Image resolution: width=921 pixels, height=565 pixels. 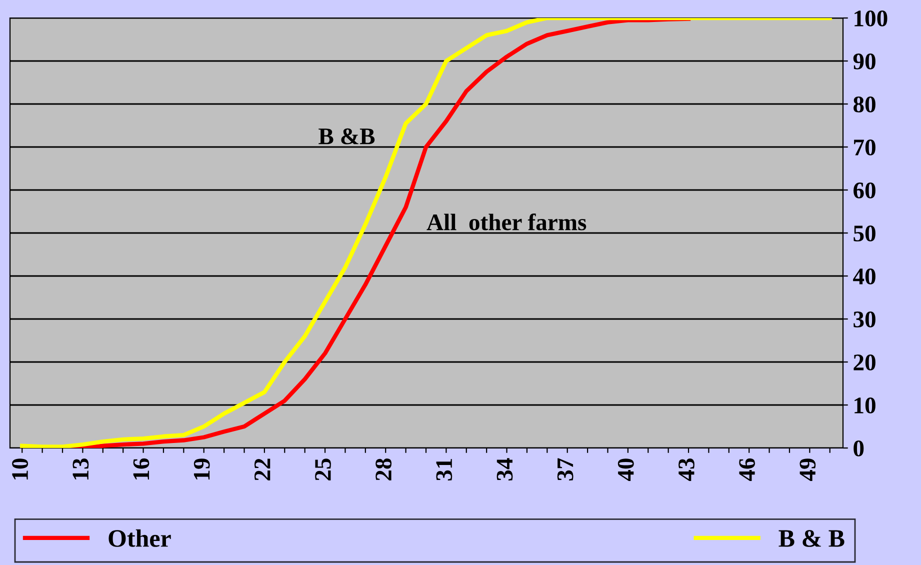 I want to click on y-tick-label: 70, so click(x=865, y=147).